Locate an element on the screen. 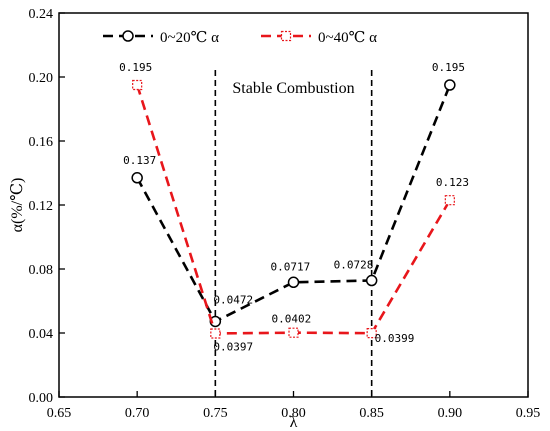 The image size is (550, 431). x-tick-label: 0.95 is located at coordinates (528, 413).